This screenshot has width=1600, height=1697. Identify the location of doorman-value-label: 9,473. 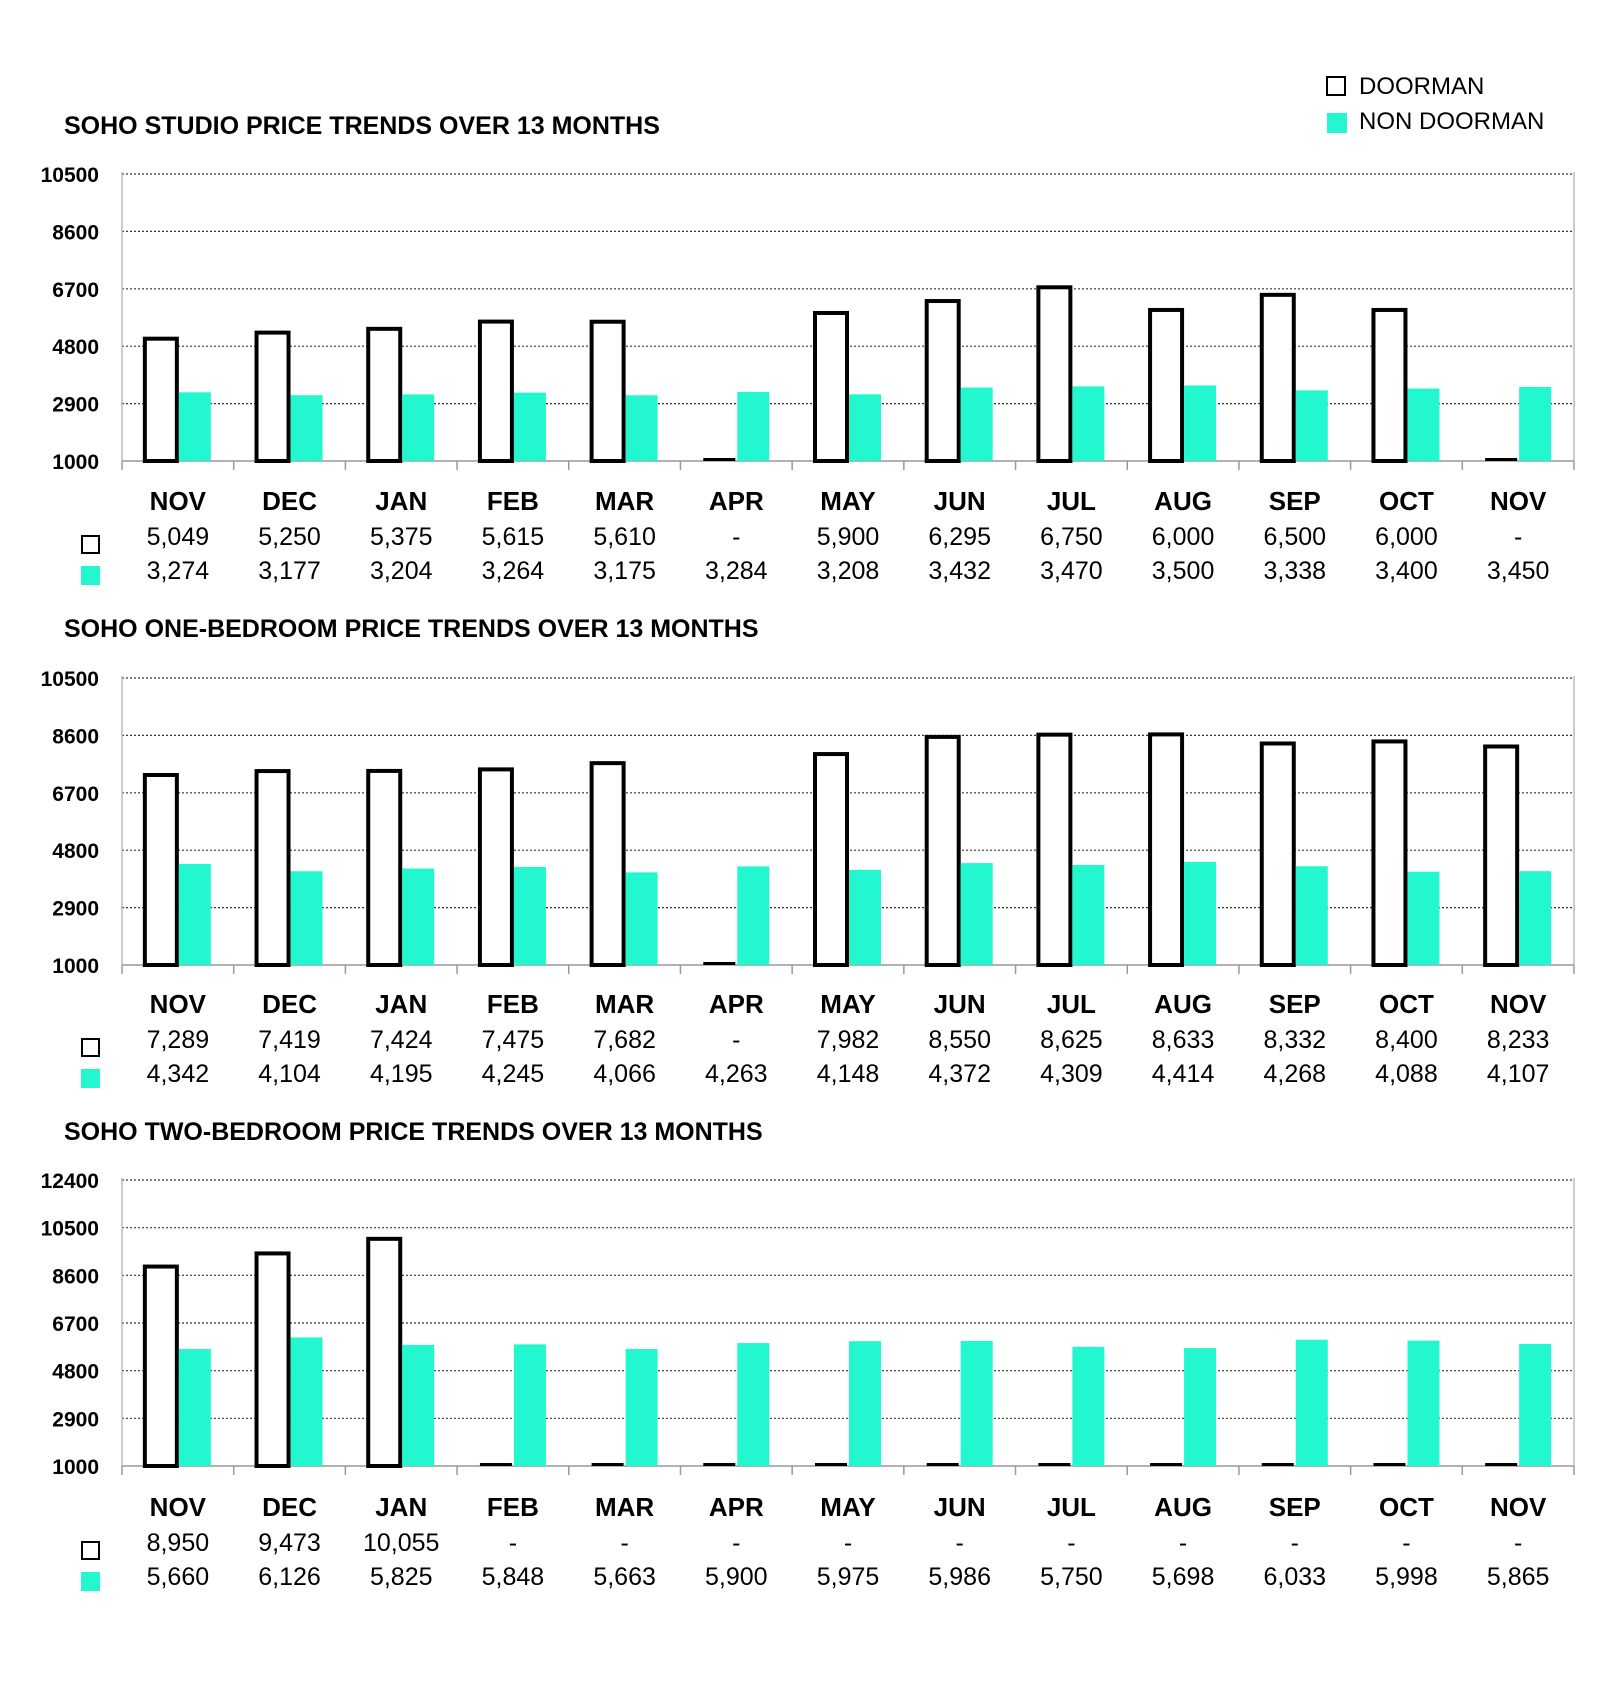
(289, 1543).